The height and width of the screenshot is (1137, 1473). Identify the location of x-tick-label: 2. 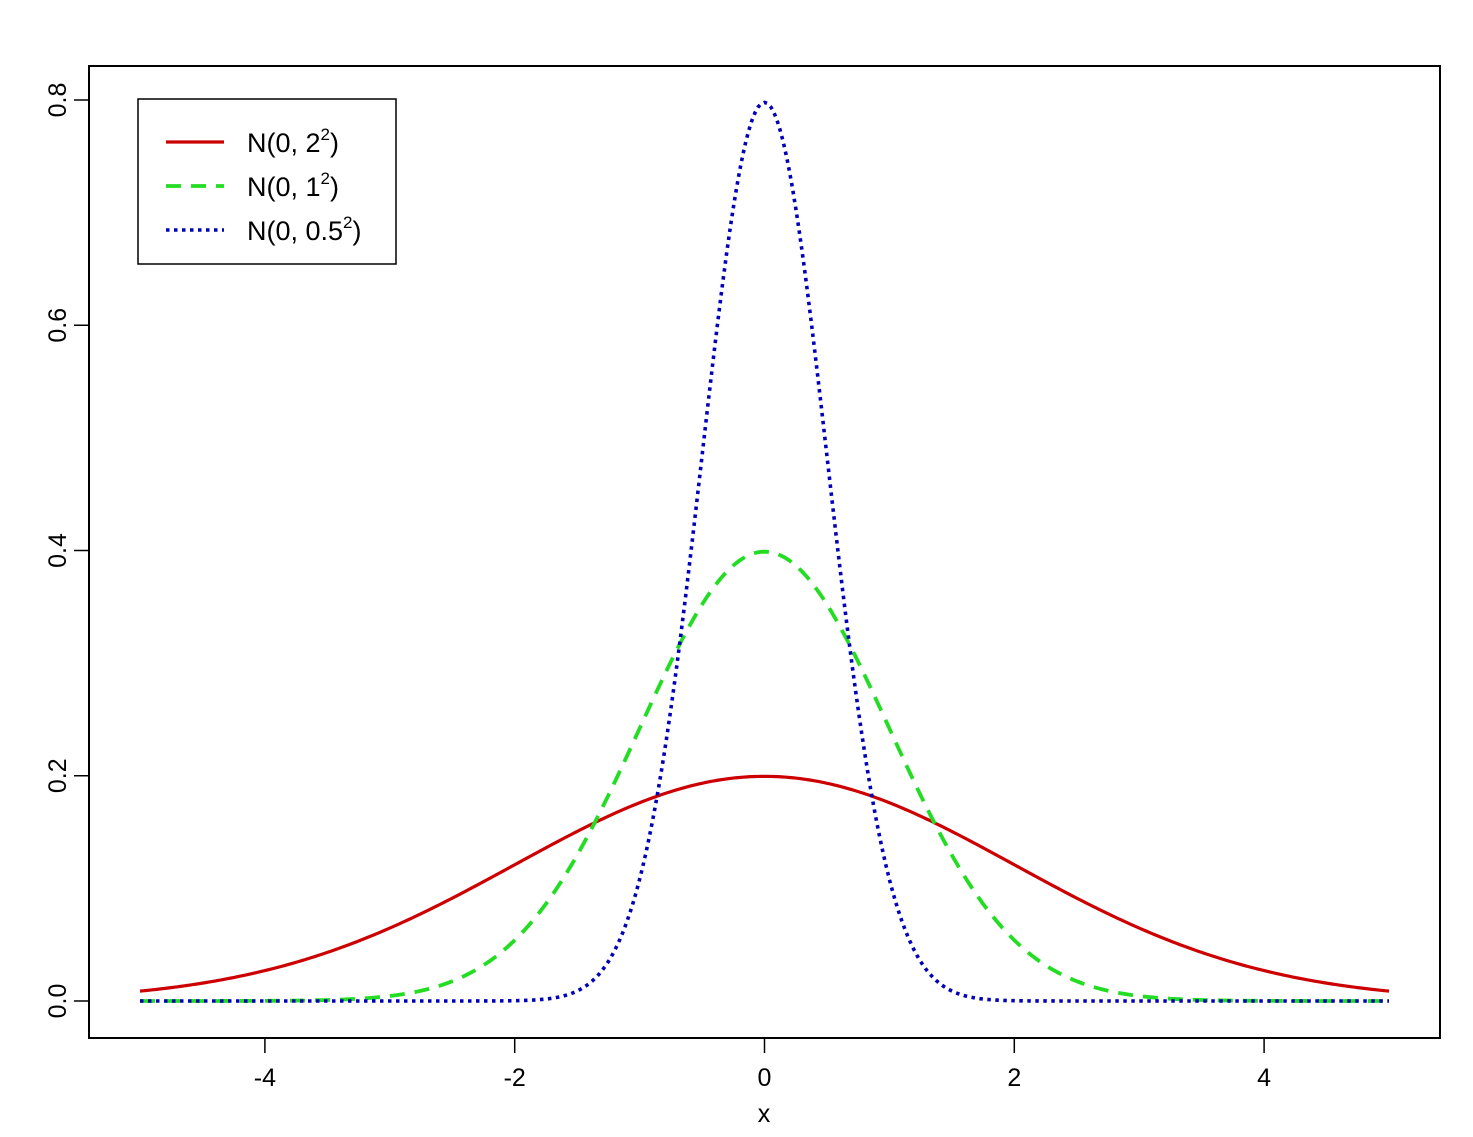
(1014, 1078).